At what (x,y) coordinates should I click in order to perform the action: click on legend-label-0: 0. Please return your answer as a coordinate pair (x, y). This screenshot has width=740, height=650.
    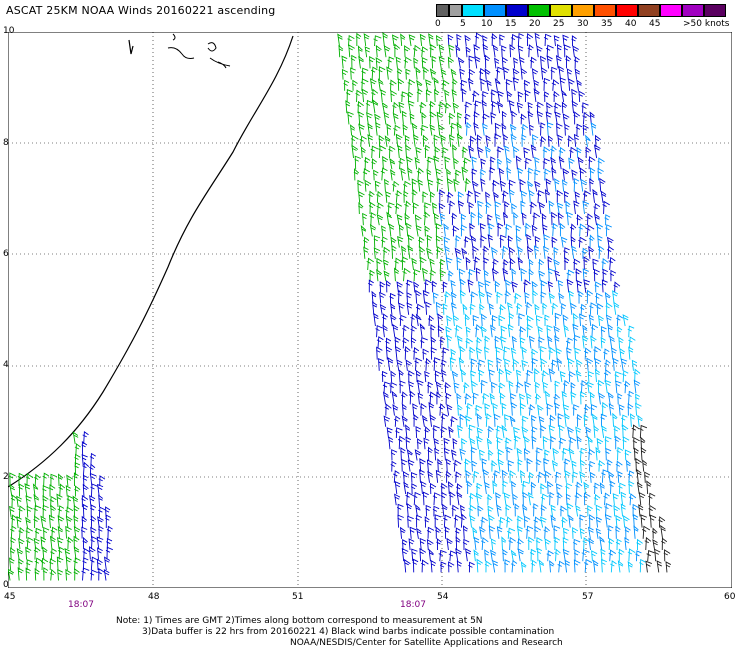
    Looking at the image, I should click on (438, 24).